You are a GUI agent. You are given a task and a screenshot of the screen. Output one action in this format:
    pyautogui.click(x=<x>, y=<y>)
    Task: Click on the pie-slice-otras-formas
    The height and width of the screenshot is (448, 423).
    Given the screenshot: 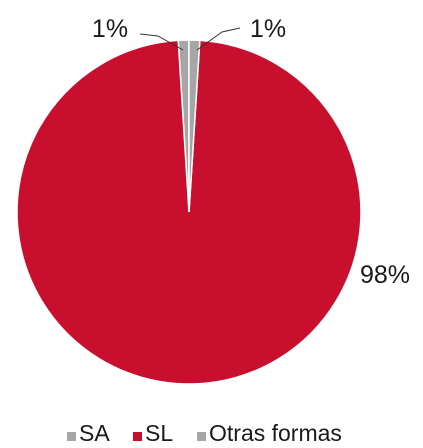 What is the action you would take?
    pyautogui.click(x=194, y=126)
    